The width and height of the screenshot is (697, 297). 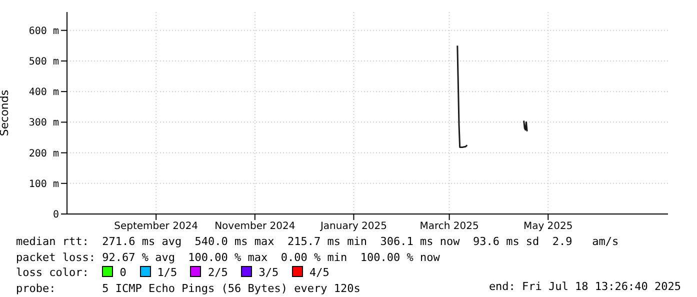 I want to click on y-tick-label: 600 m, so click(x=43, y=31).